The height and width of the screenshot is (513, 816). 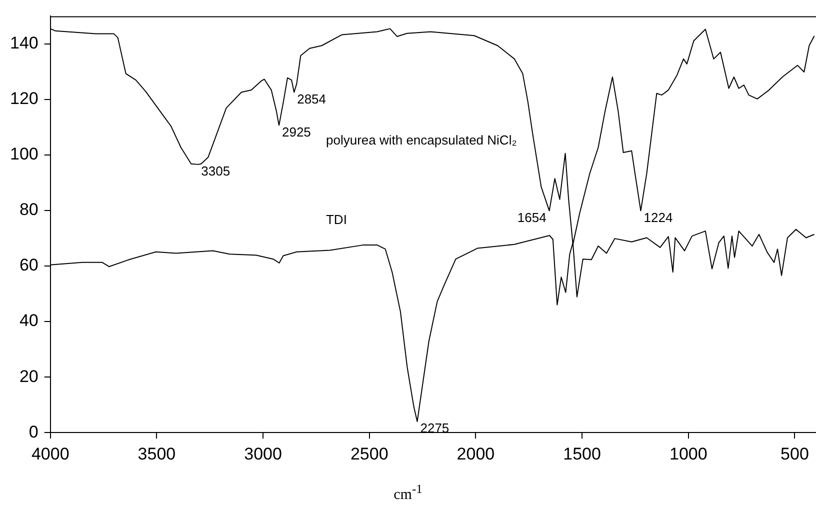 I want to click on x-tick-label: 500, so click(x=794, y=454).